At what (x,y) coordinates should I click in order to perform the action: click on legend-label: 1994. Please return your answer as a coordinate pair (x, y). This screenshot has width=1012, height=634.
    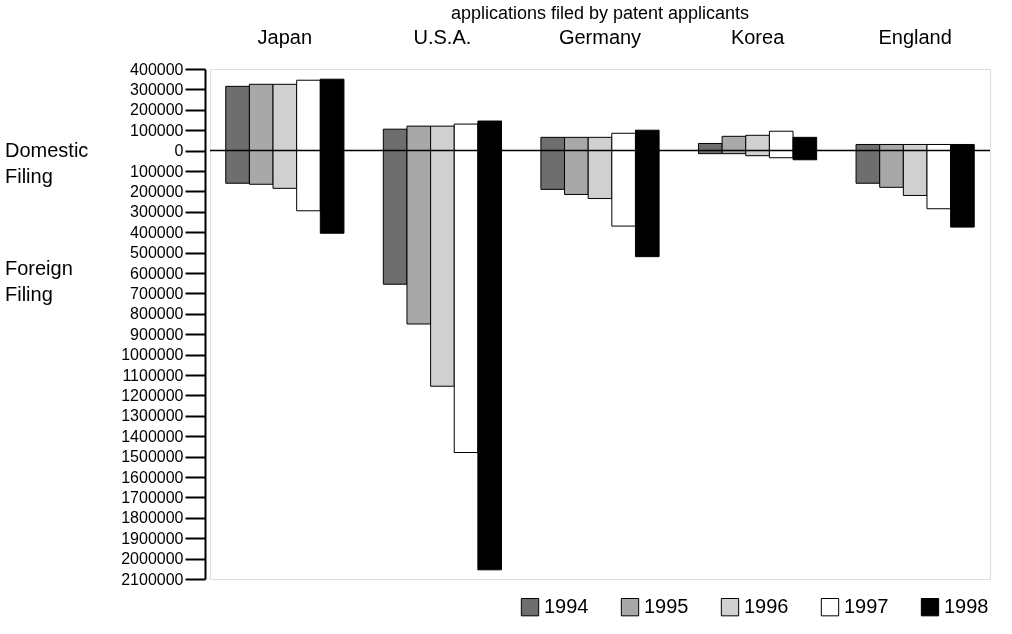
    Looking at the image, I should click on (566, 606).